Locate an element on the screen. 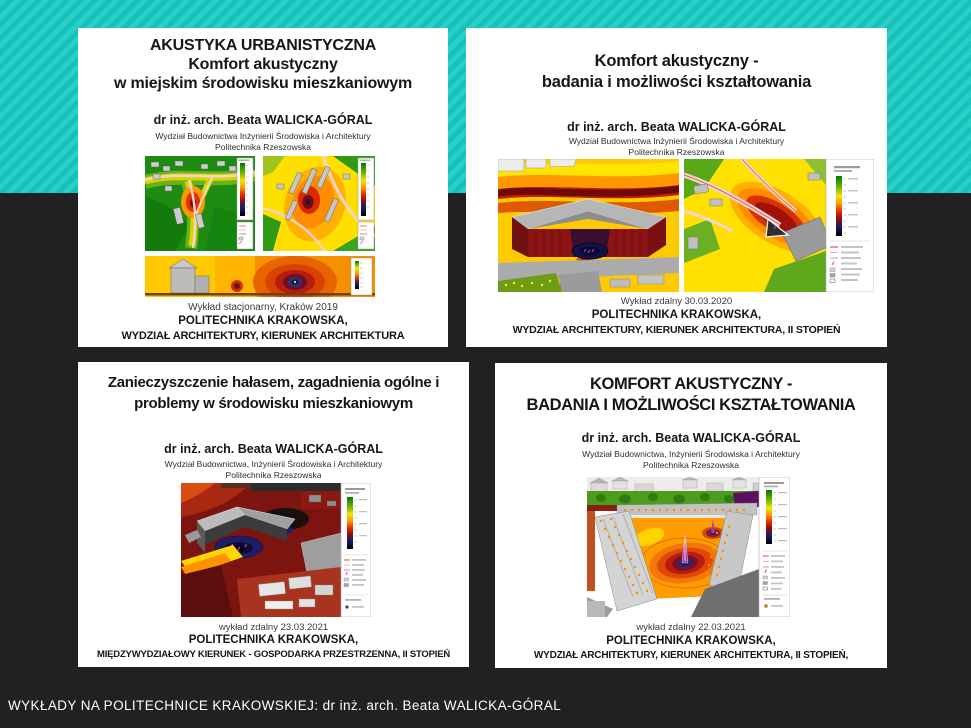 This screenshot has height=728, width=971. noise-map-3d-courtyard is located at coordinates (688, 547).